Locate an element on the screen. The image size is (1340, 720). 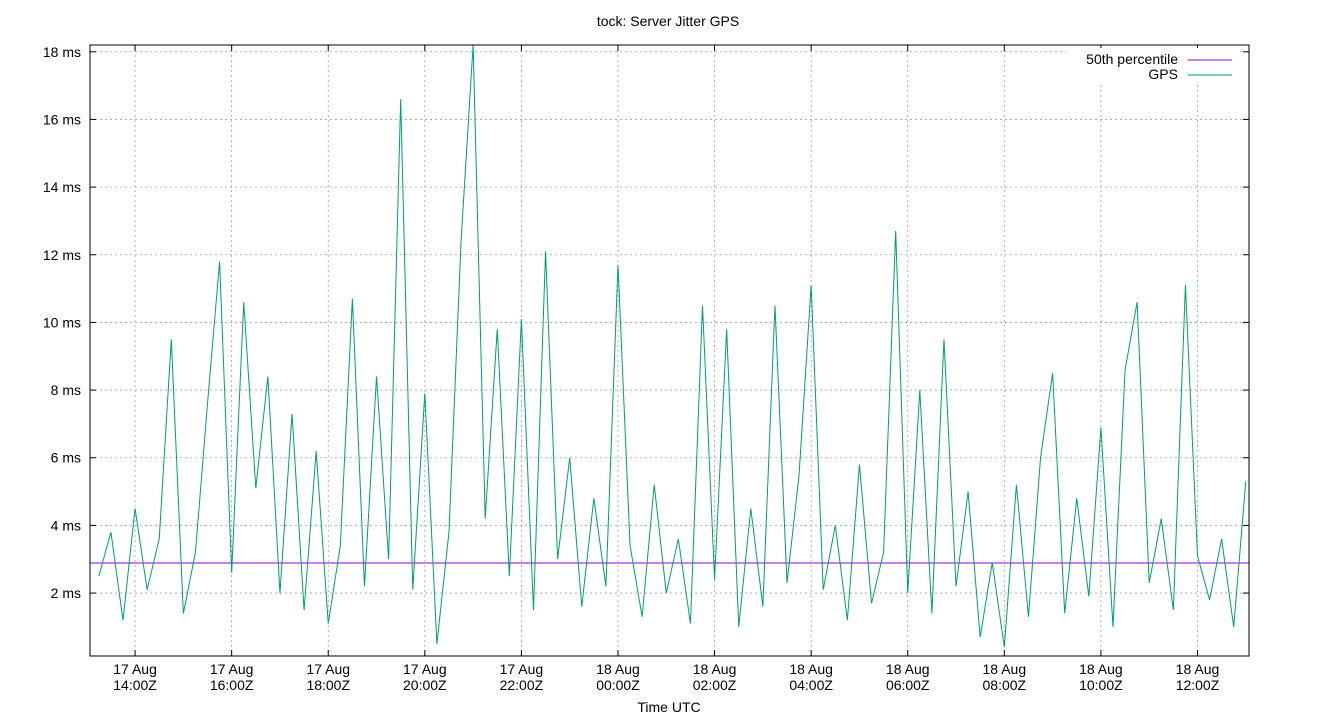
legend-label: GPS is located at coordinates (1163, 74).